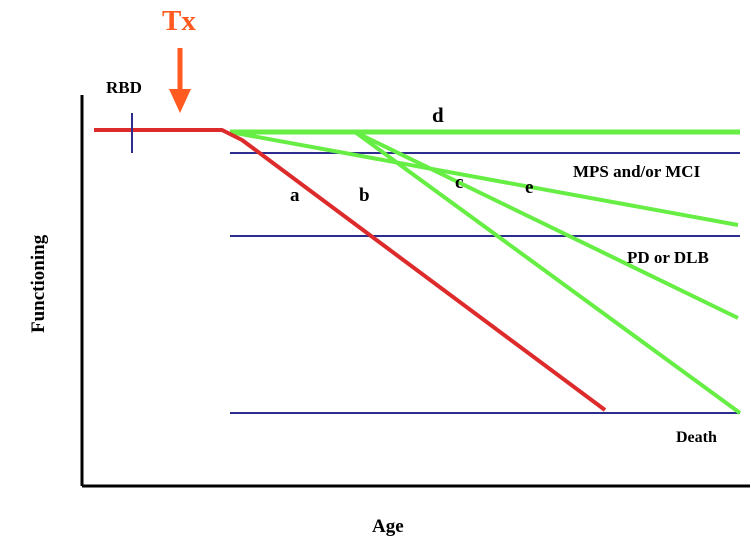 The image size is (751, 541). Describe the element at coordinates (529, 187) in the screenshot. I see `trajectory-label-e: e` at that location.